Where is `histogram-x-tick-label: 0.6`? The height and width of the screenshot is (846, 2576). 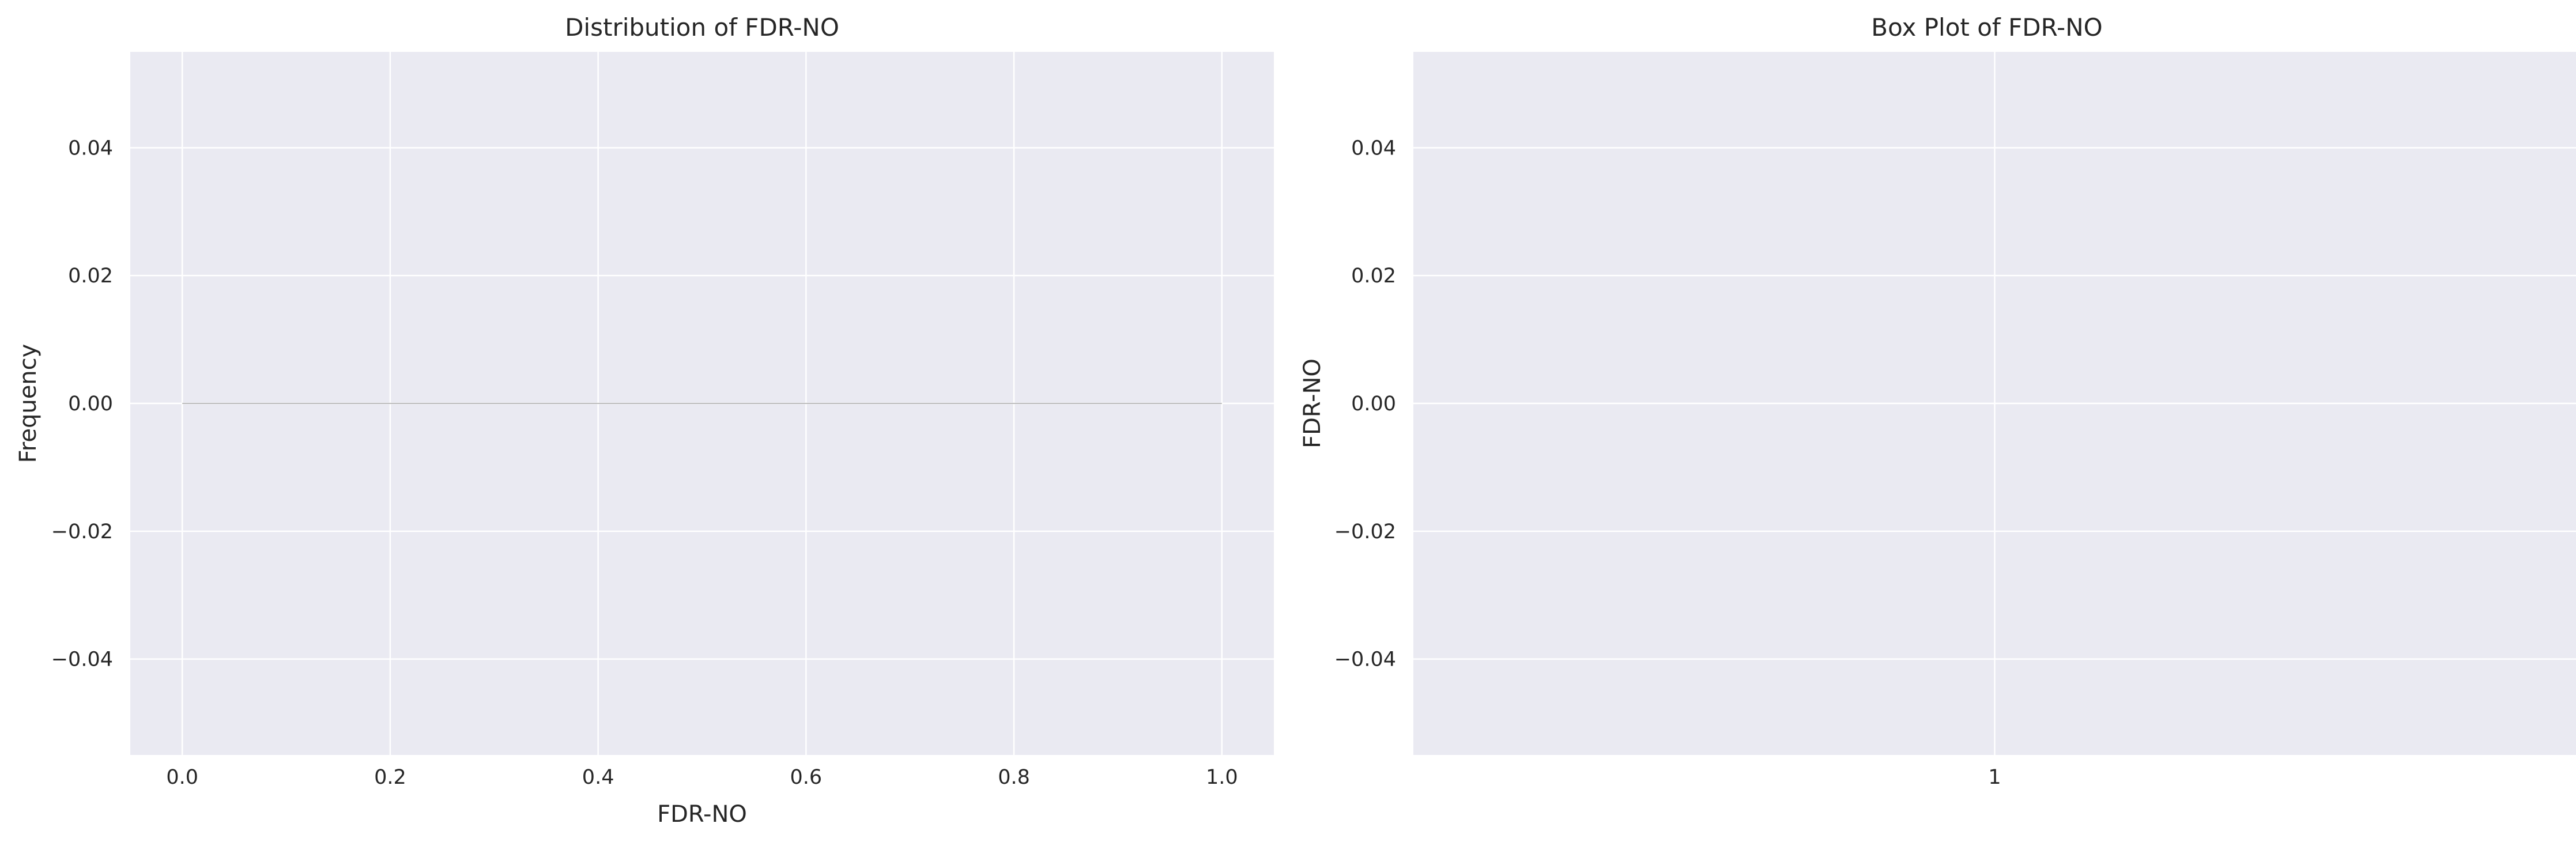 histogram-x-tick-label: 0.6 is located at coordinates (806, 777).